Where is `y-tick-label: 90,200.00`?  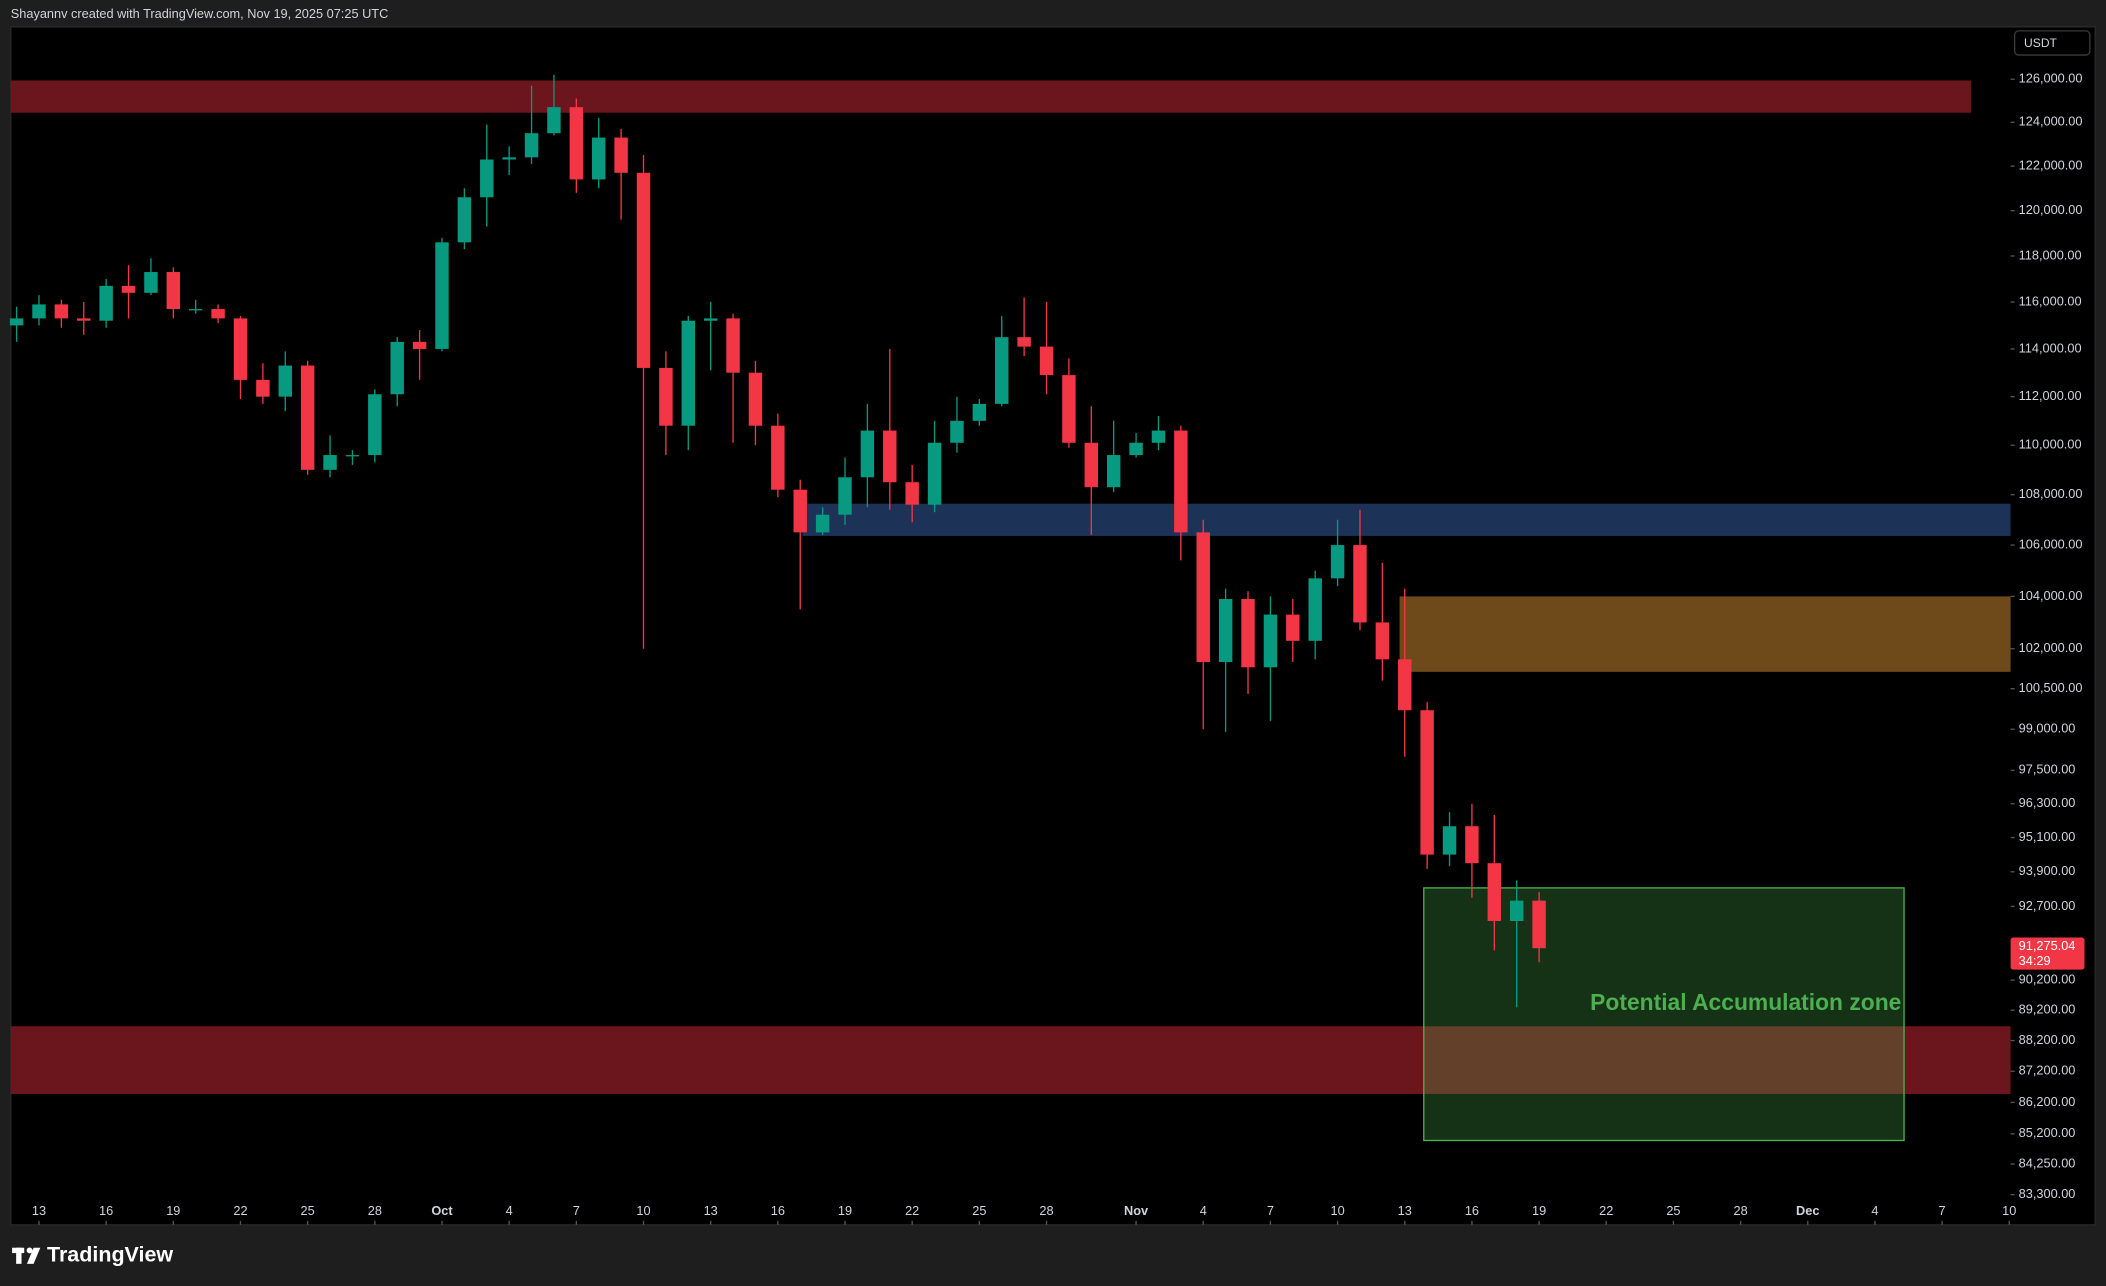 y-tick-label: 90,200.00 is located at coordinates (2047, 979).